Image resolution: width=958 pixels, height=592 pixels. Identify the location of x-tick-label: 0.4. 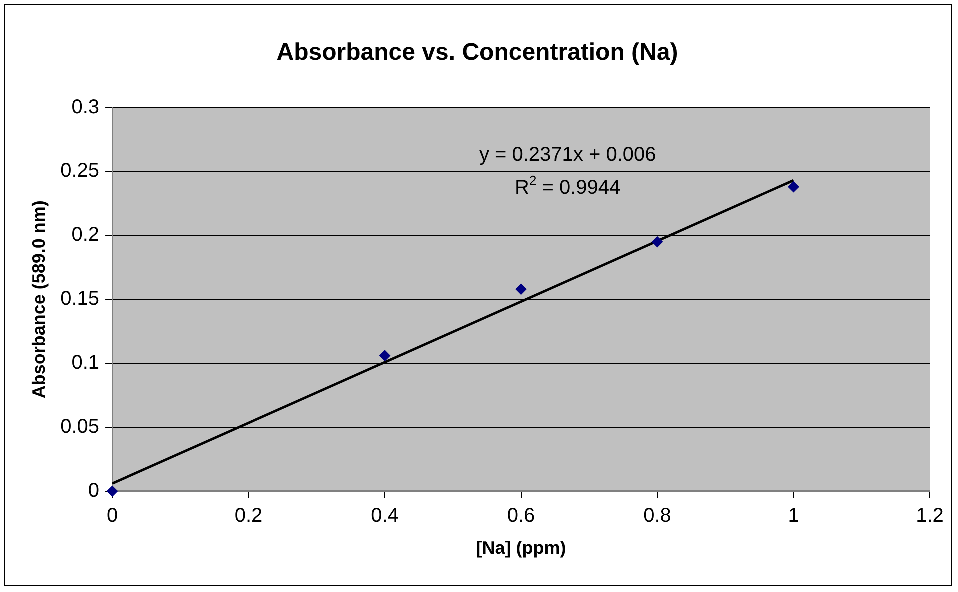
(385, 515).